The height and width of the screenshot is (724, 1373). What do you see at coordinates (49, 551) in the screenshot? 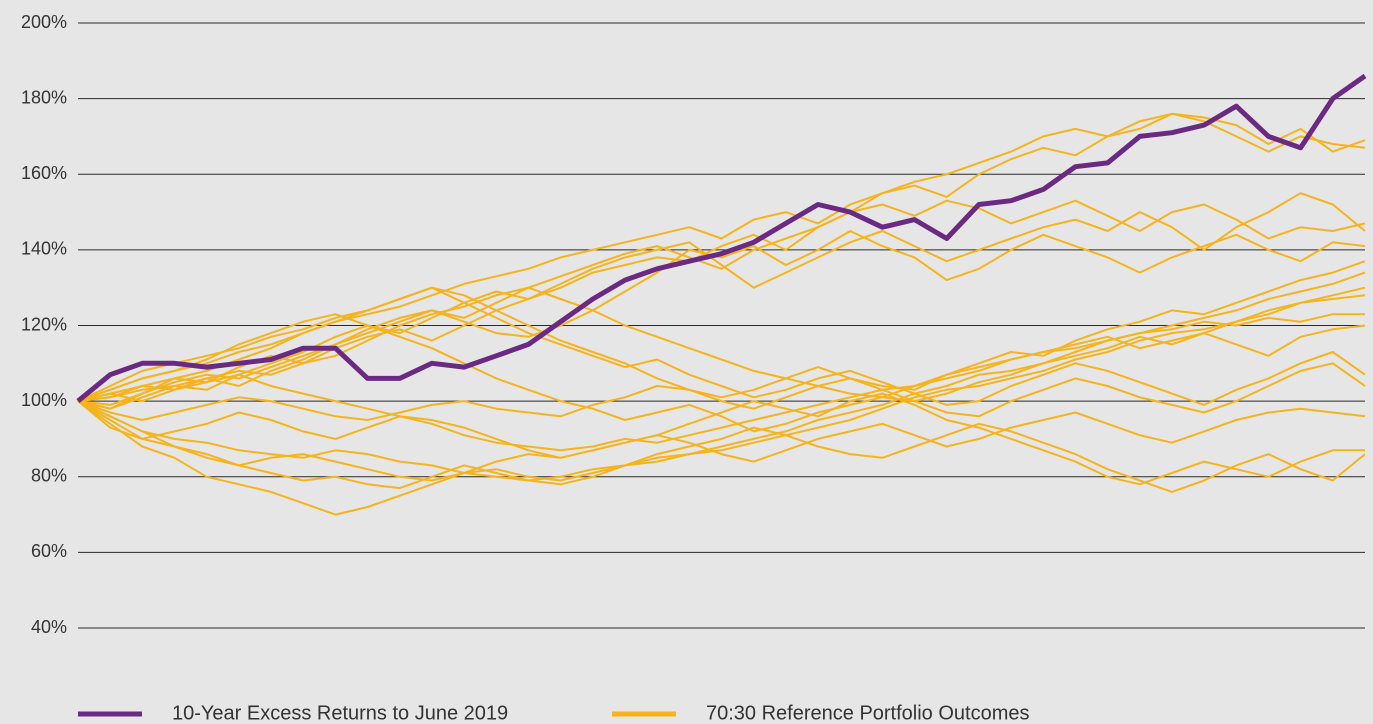
I see `y-tick-label: 60%` at bounding box center [49, 551].